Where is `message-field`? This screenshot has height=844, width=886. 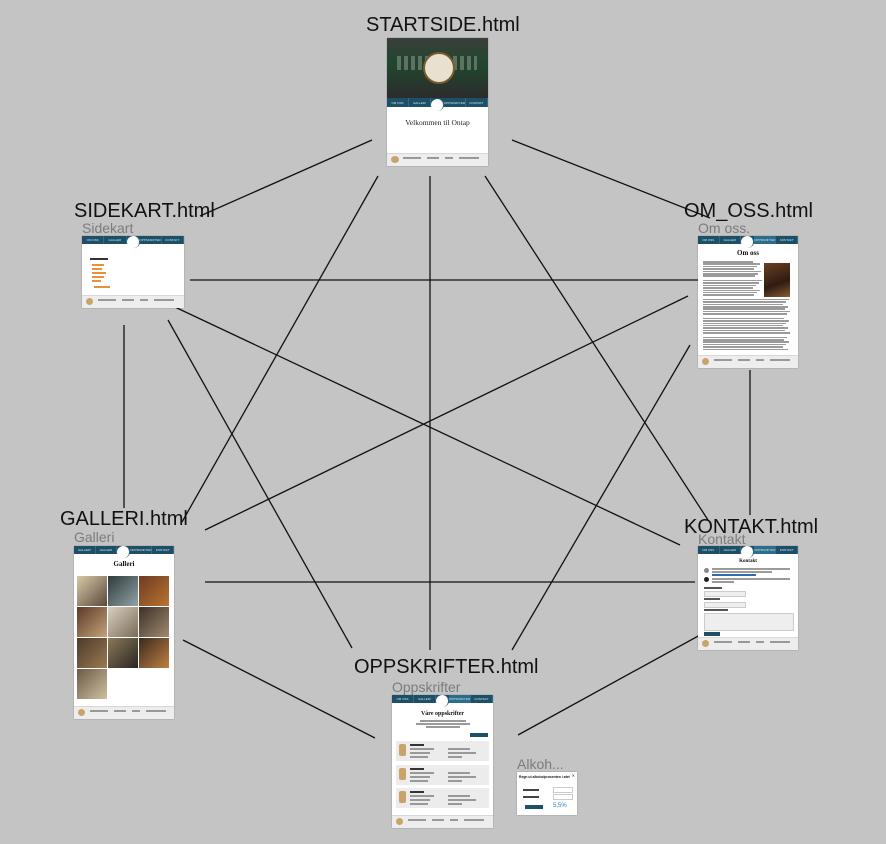
message-field is located at coordinates (749, 622).